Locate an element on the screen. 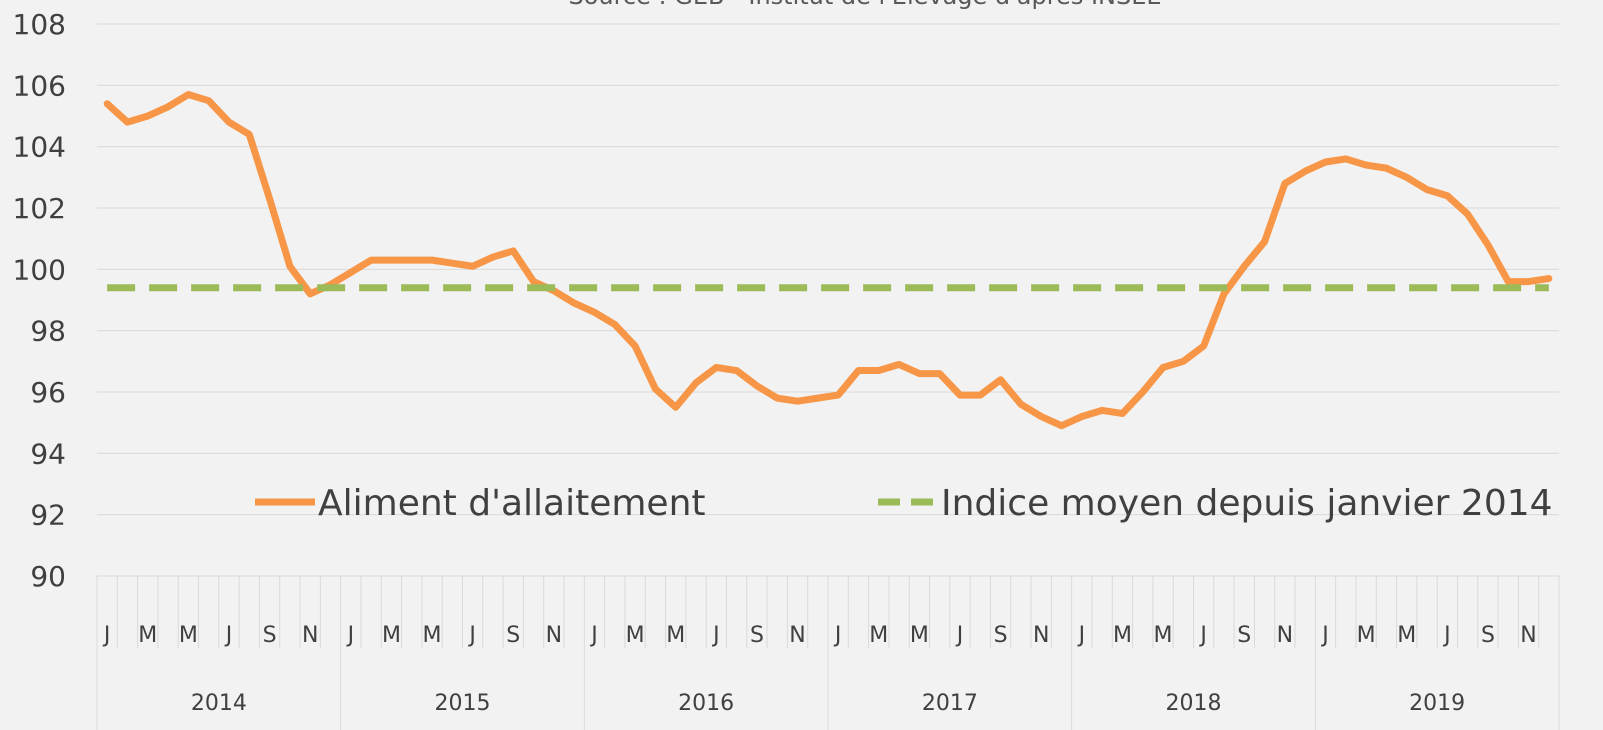 The image size is (1603, 730). year-label: 2018 is located at coordinates (1194, 703).